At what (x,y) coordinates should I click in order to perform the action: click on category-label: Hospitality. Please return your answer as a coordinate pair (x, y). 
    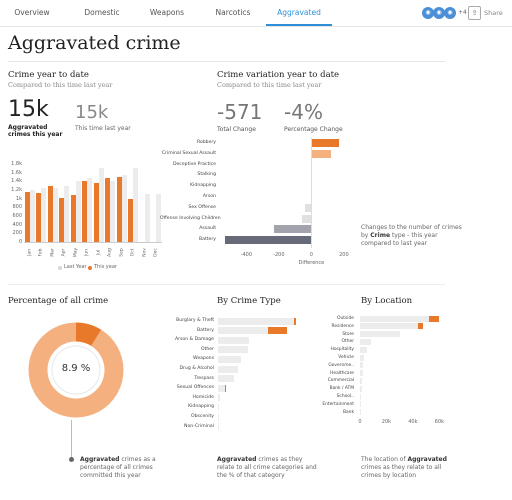
    Looking at the image, I should click on (342, 350).